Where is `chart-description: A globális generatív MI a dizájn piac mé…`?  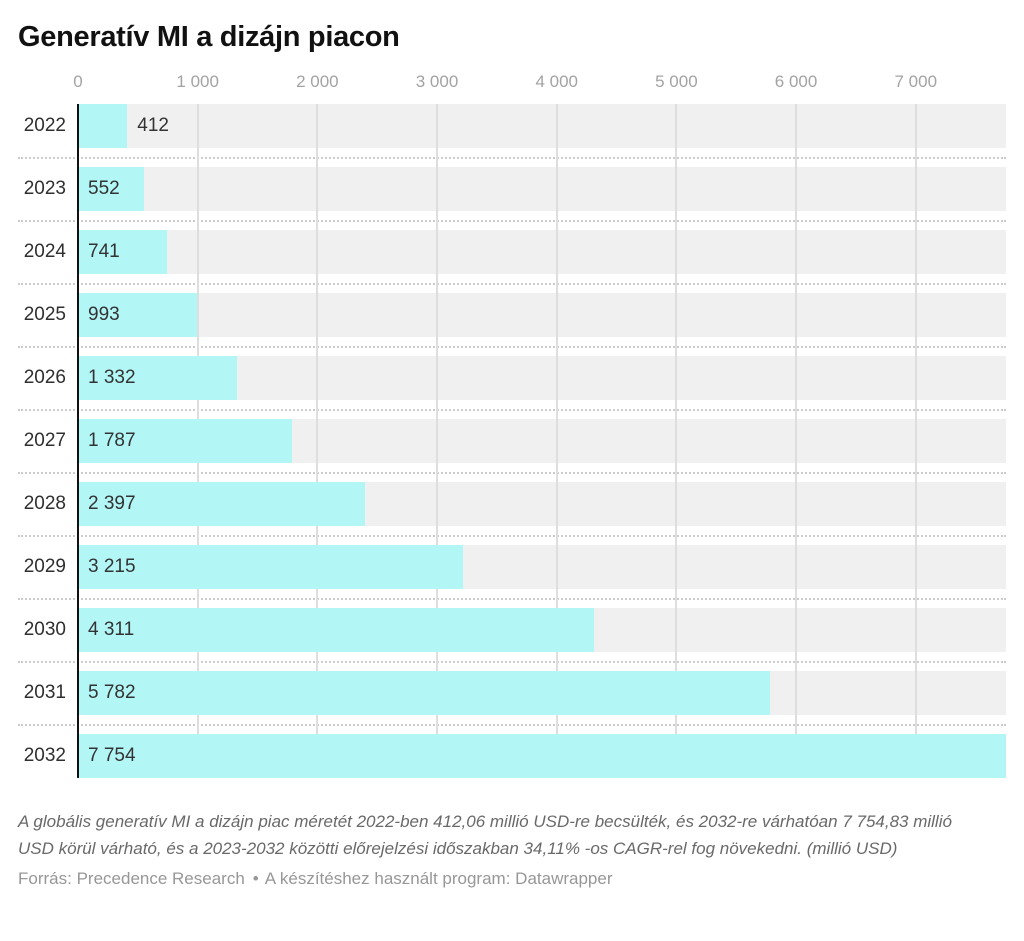 chart-description: A globális generatív MI a dizájn piac mé… is located at coordinates (485, 835).